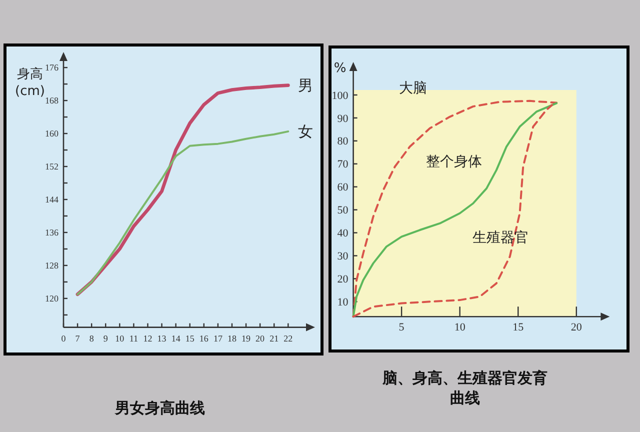 The width and height of the screenshot is (640, 432). Describe the element at coordinates (52, 265) in the screenshot. I see `y-tick-label: 128` at that location.